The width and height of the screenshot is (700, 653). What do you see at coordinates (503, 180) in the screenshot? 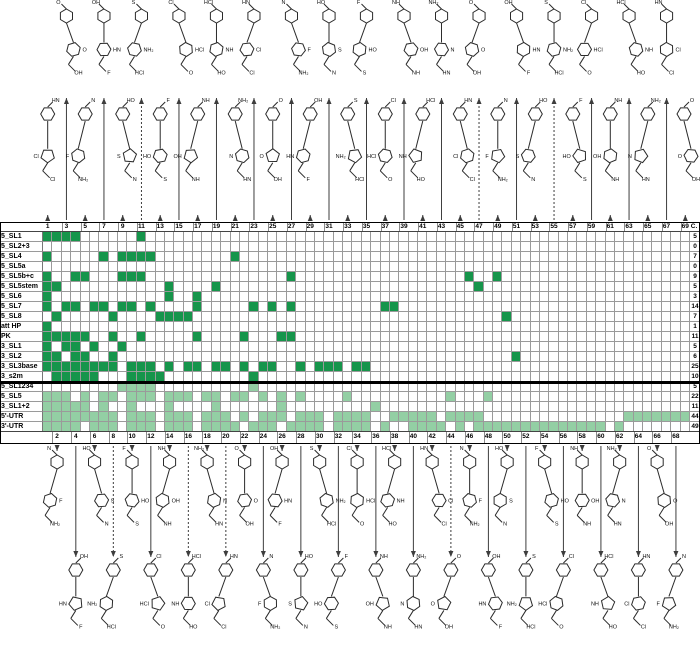
I see `atom-label: NH₂` at bounding box center [503, 180].